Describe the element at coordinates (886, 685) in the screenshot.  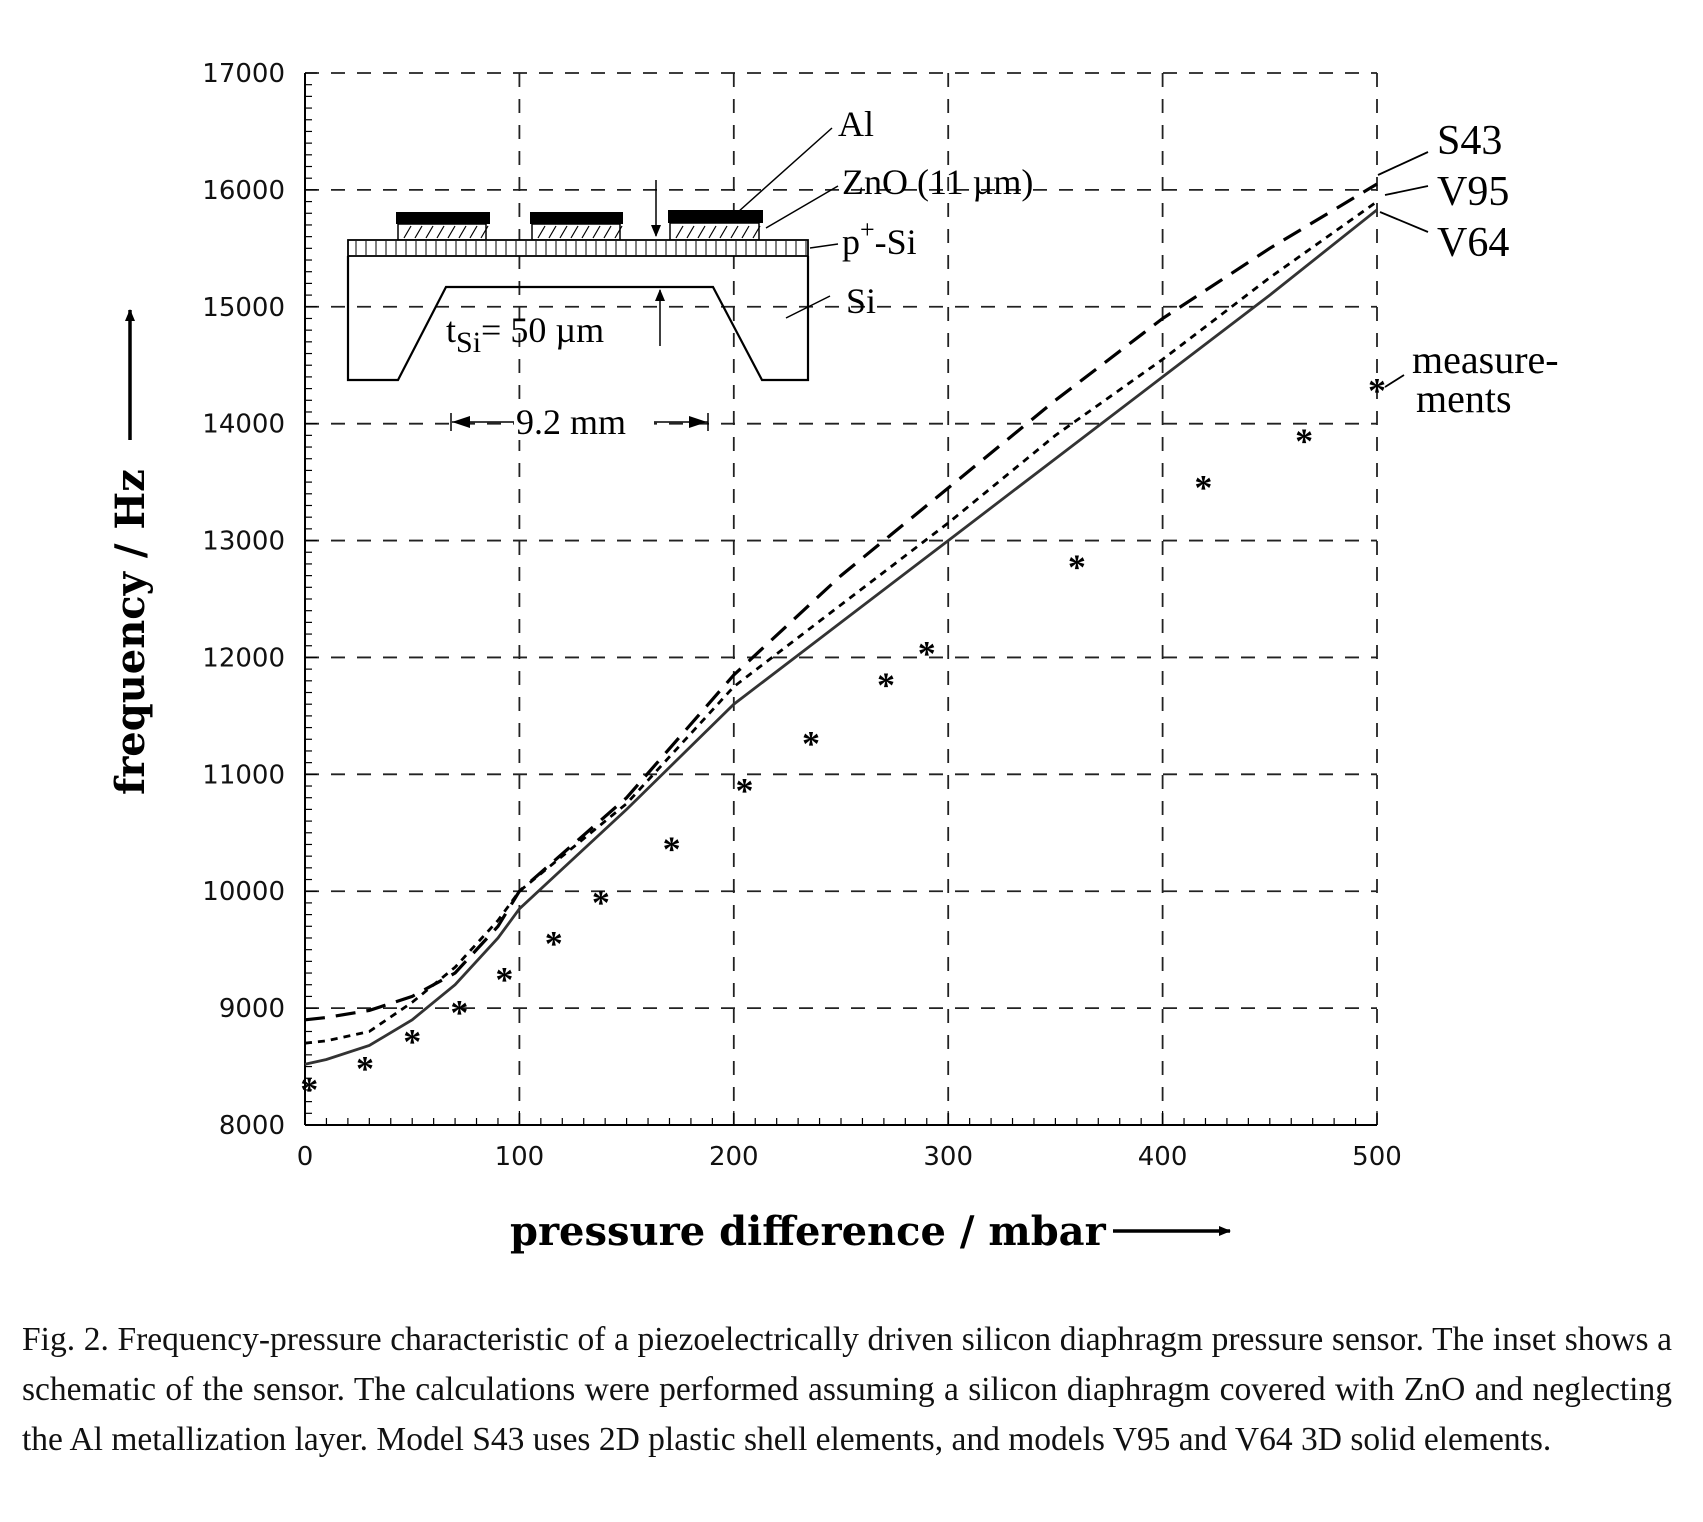
I see `measurement-point-10: *` at that location.